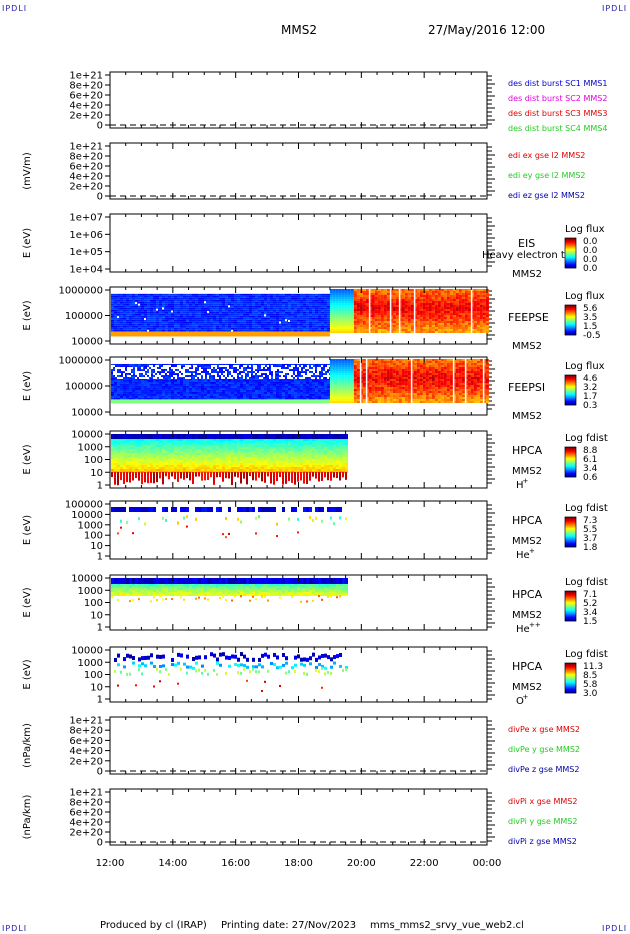 This screenshot has width=630, height=934. What do you see at coordinates (100, 197) in the screenshot?
I see `panel-1-ytick-label: 0` at bounding box center [100, 197].